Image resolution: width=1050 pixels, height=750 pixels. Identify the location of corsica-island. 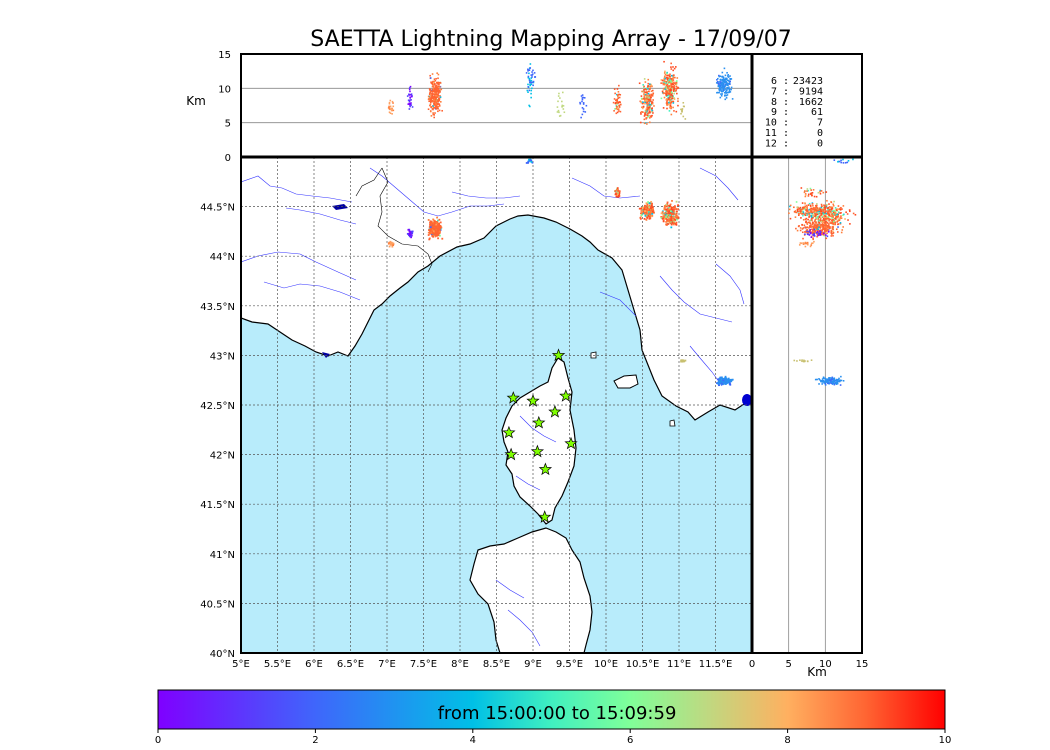
(539, 441).